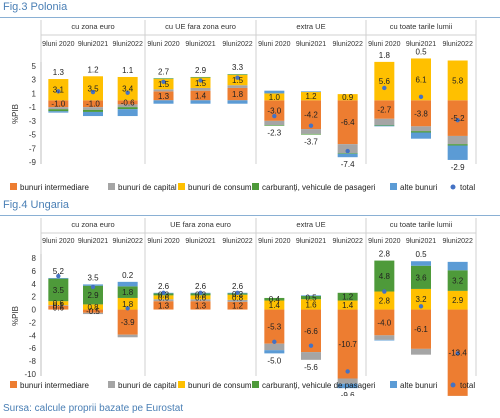  What do you see at coordinates (93, 295) in the screenshot?
I see `data-label-carburanti: 2.9` at bounding box center [93, 295].